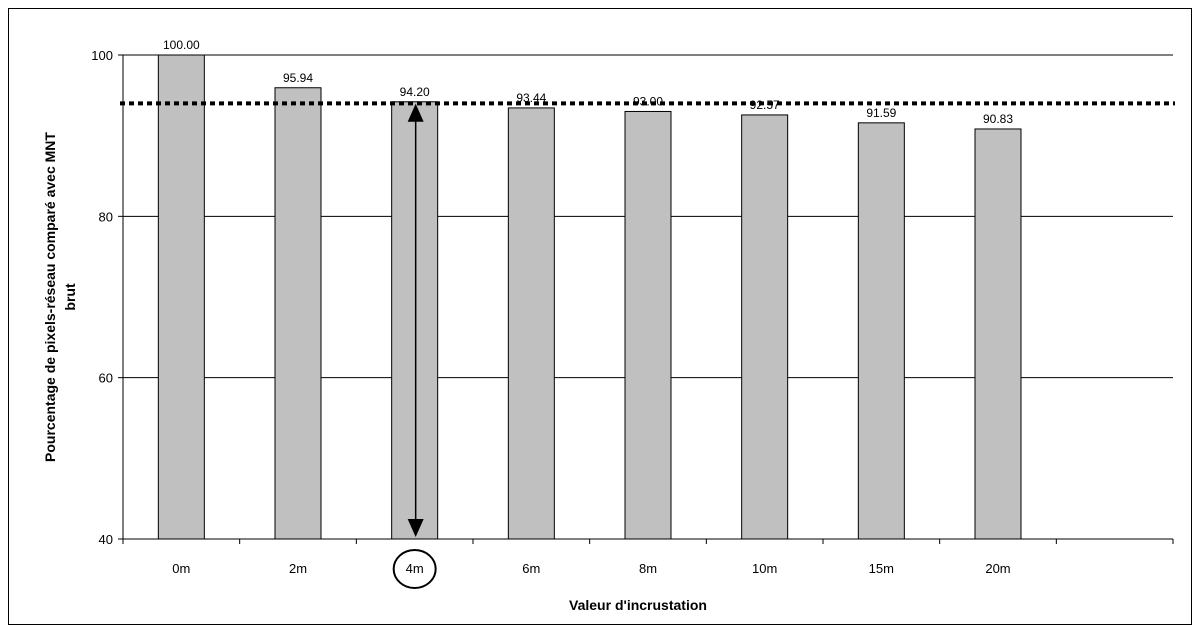 This screenshot has width=1202, height=633. What do you see at coordinates (106, 378) in the screenshot?
I see `y-tick-label-60: 60` at bounding box center [106, 378].